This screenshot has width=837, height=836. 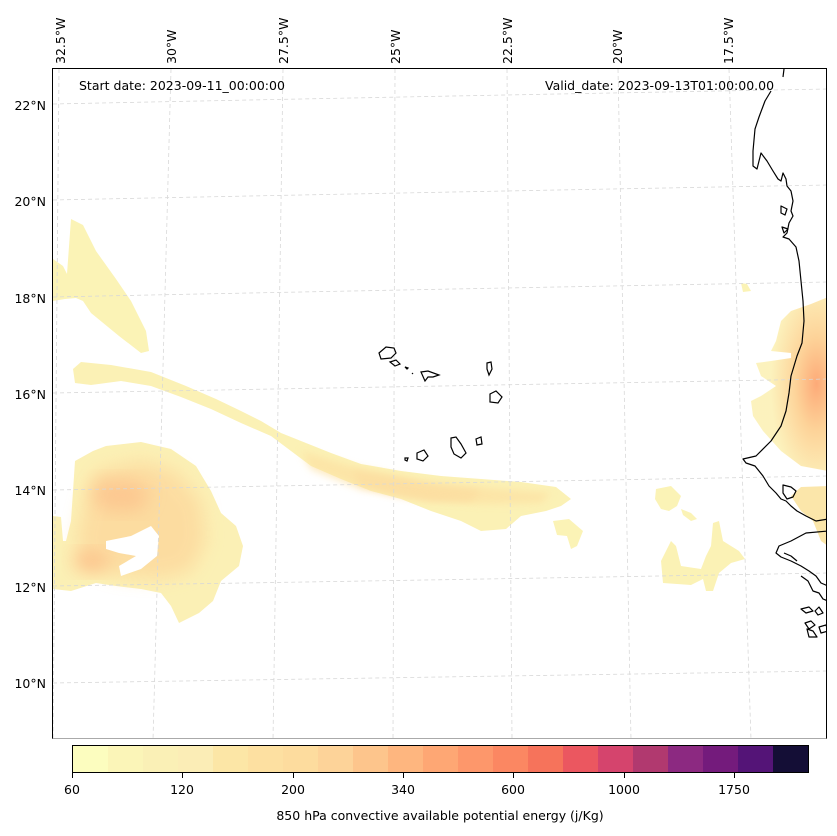 I want to click on cape-region-circular-eye, so click(x=132, y=551).